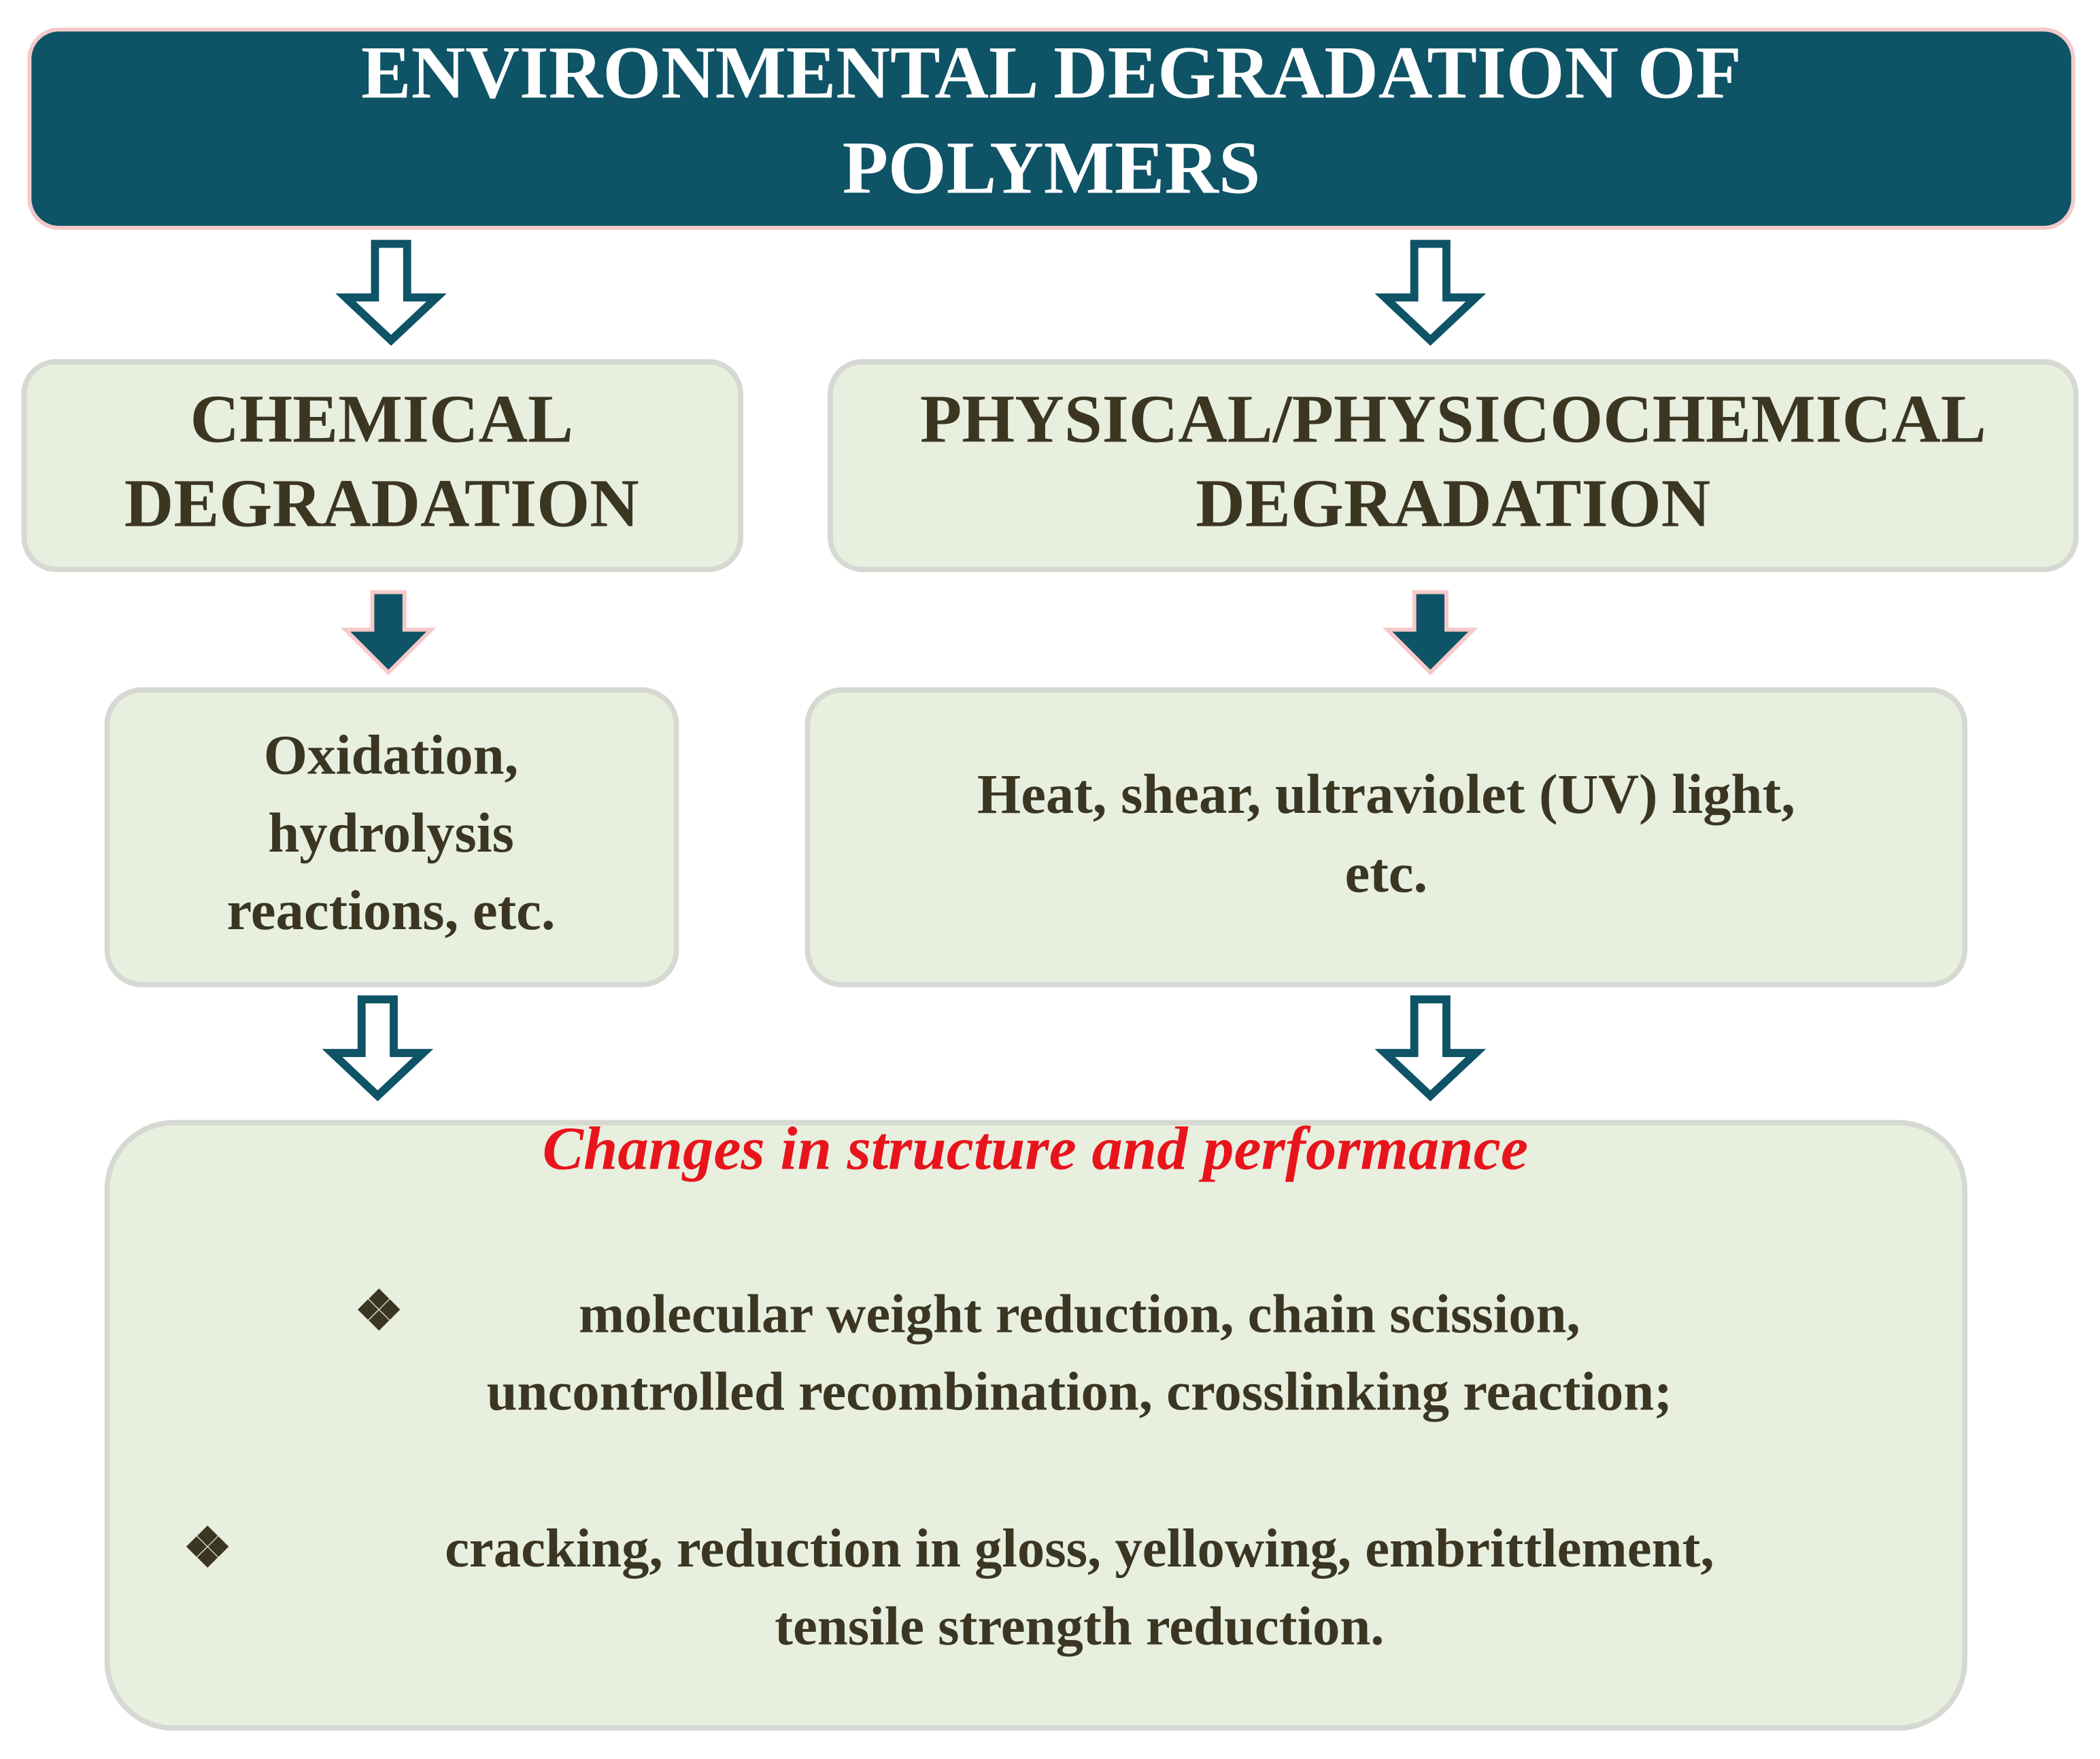 This screenshot has height=1759, width=2100. I want to click on title-line: POLYMERS, so click(1052, 168).